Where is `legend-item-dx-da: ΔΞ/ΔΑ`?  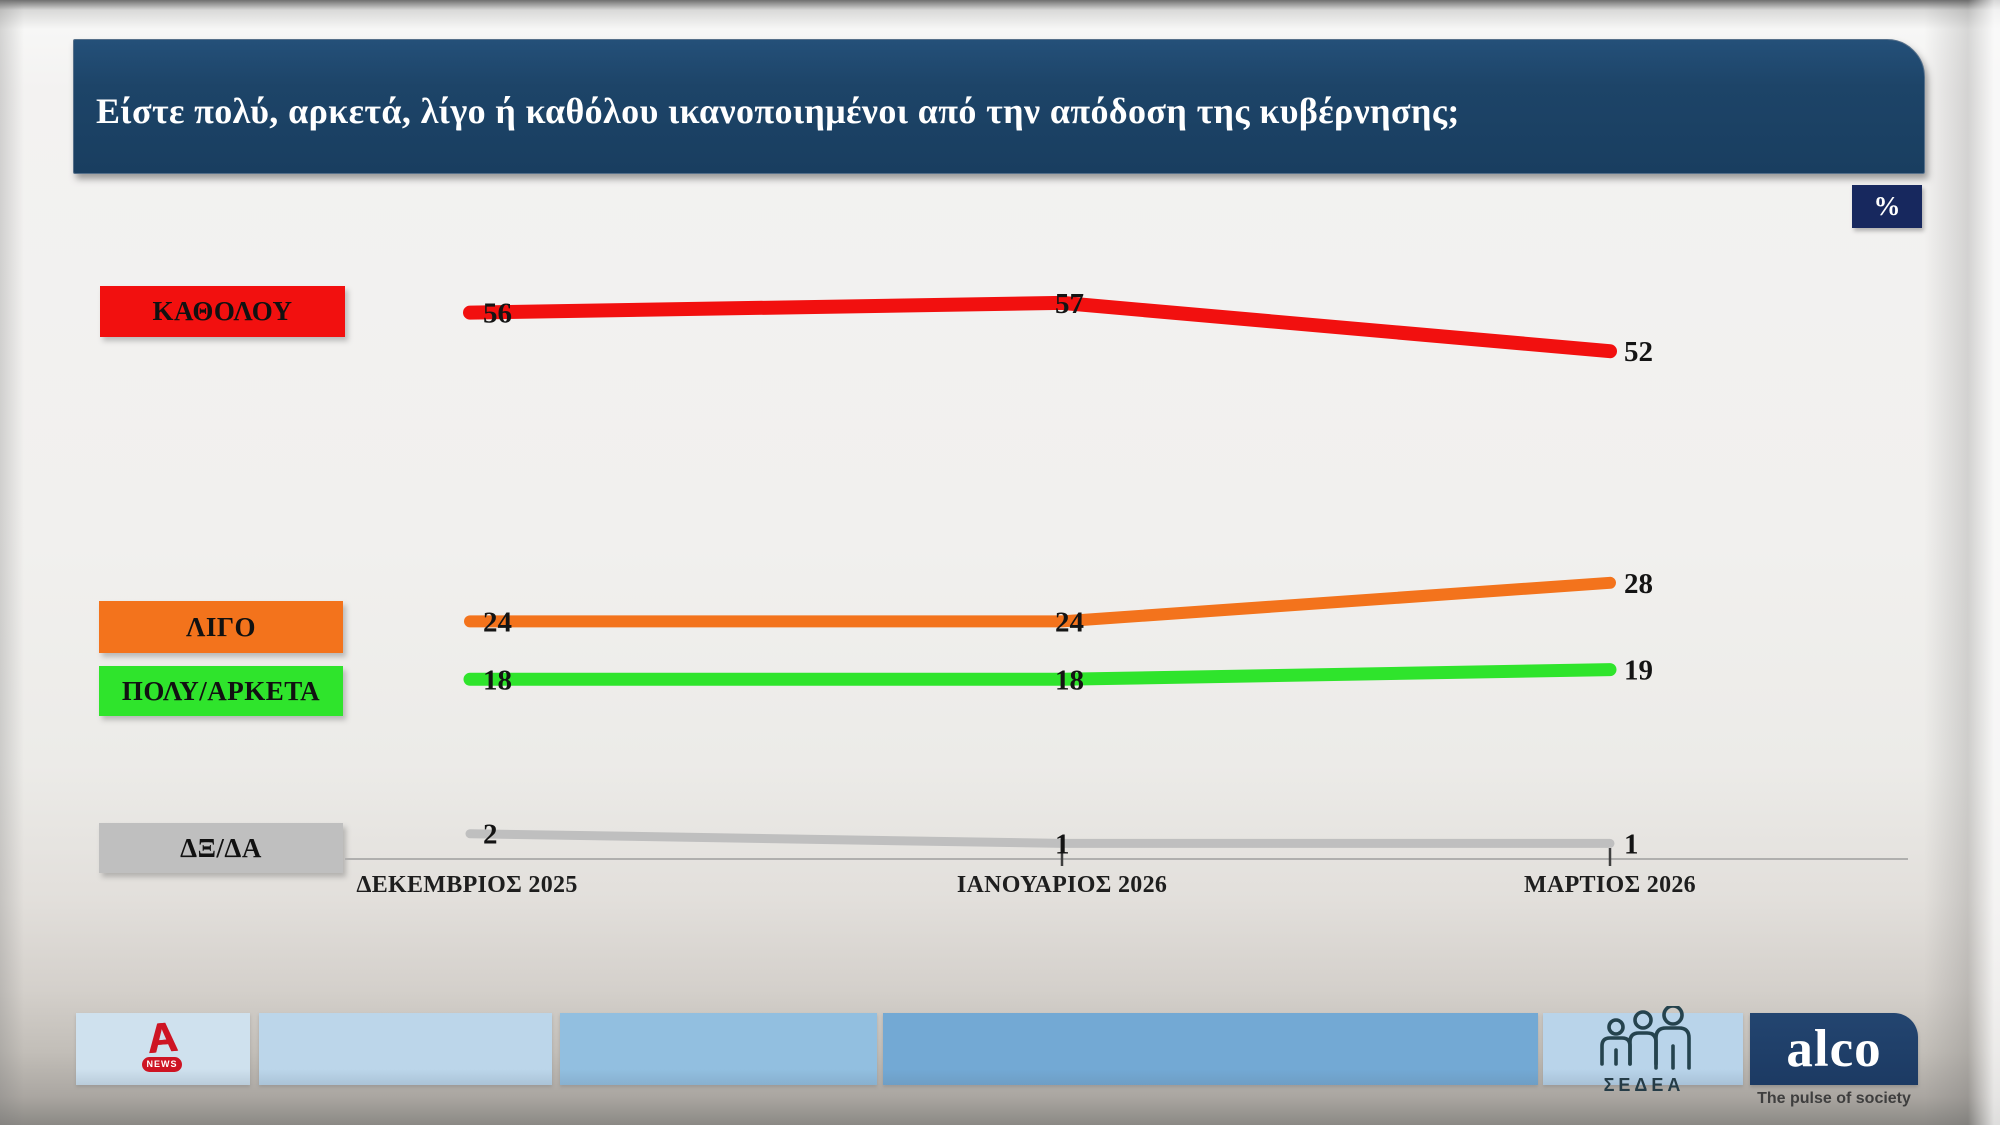 legend-item-dx-da: ΔΞ/ΔΑ is located at coordinates (221, 848).